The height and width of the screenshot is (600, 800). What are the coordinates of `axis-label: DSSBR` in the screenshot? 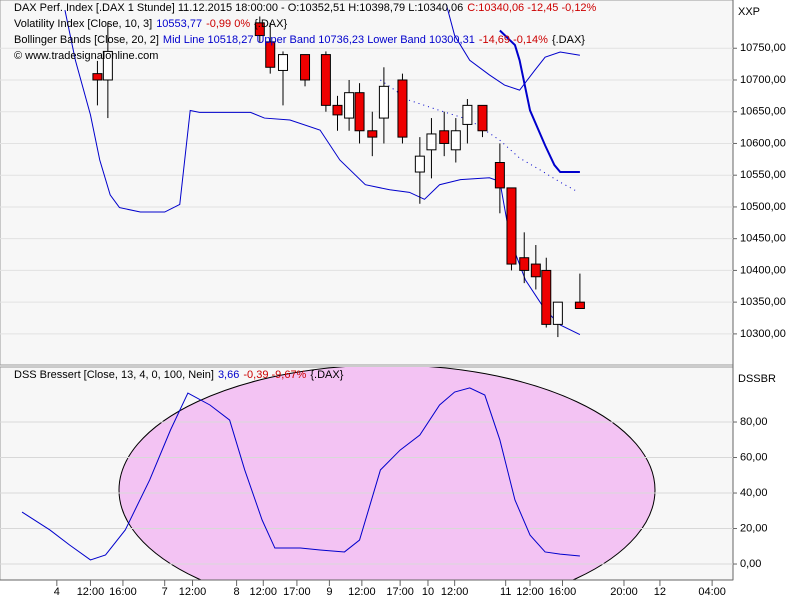 It's located at (757, 379).